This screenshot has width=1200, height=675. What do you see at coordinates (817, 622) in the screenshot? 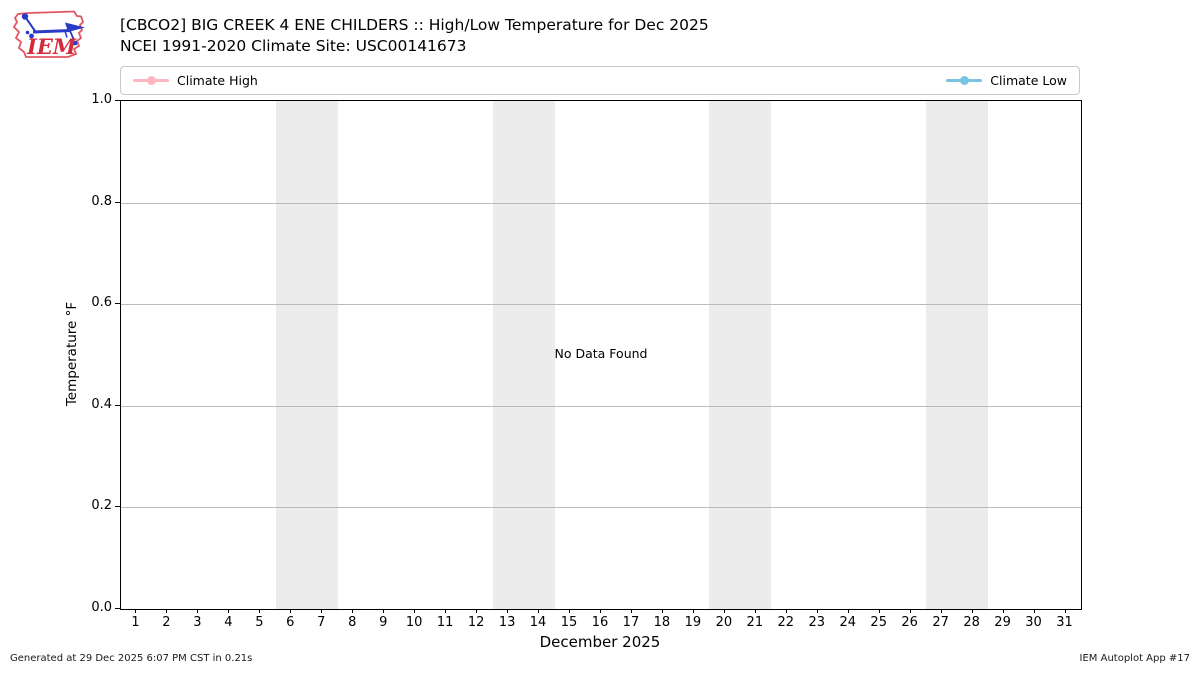
I see `x-tick-label: 23` at bounding box center [817, 622].